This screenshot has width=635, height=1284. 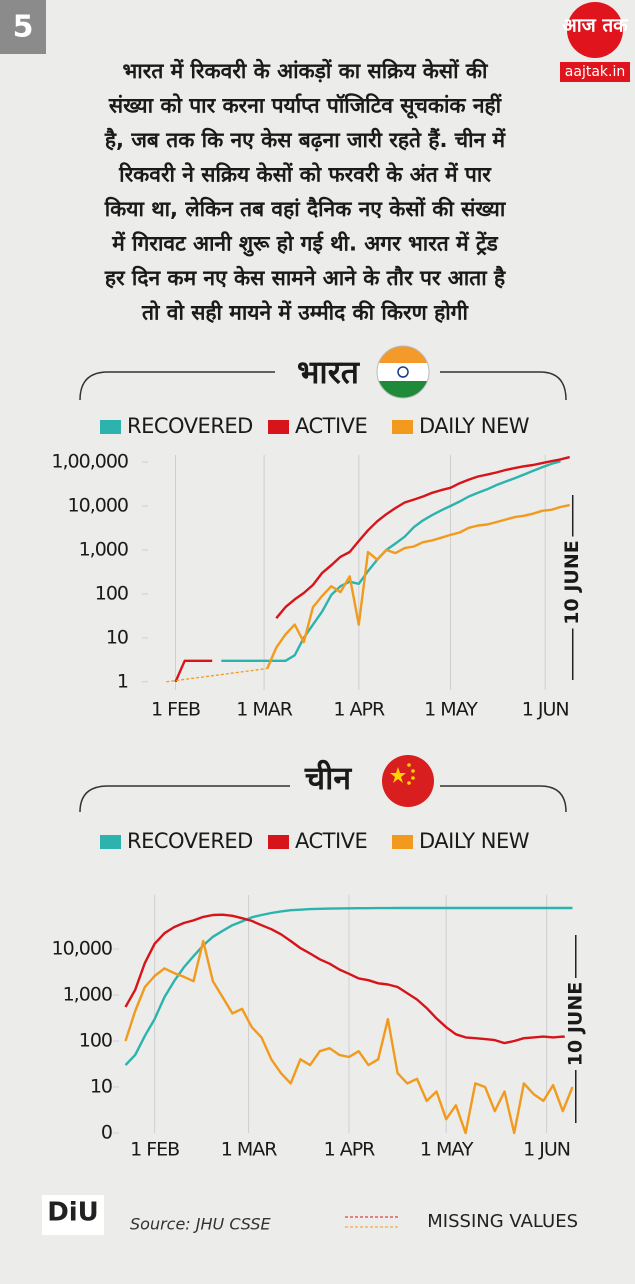 What do you see at coordinates (122, 681) in the screenshot?
I see `y-tick-label: 1` at bounding box center [122, 681].